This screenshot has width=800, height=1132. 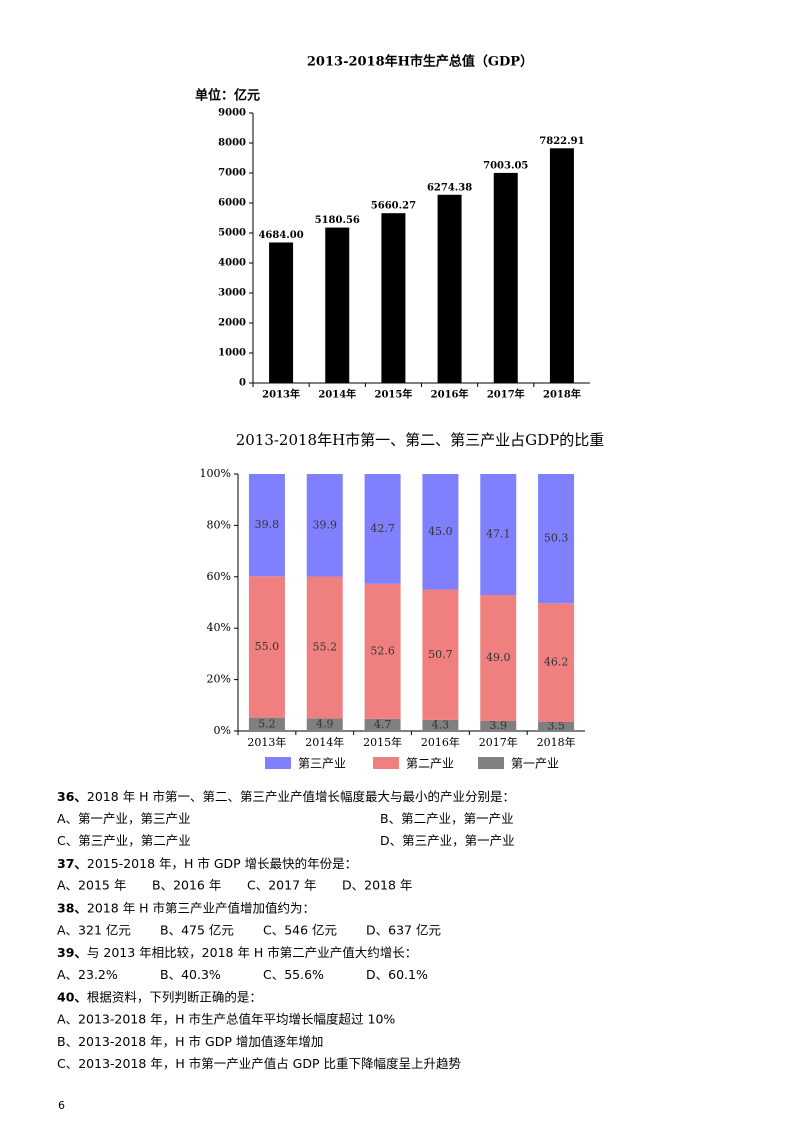 I want to click on question: 38、2018 年 H 市第三产业产值增加值约为：, so click(x=186, y=907).